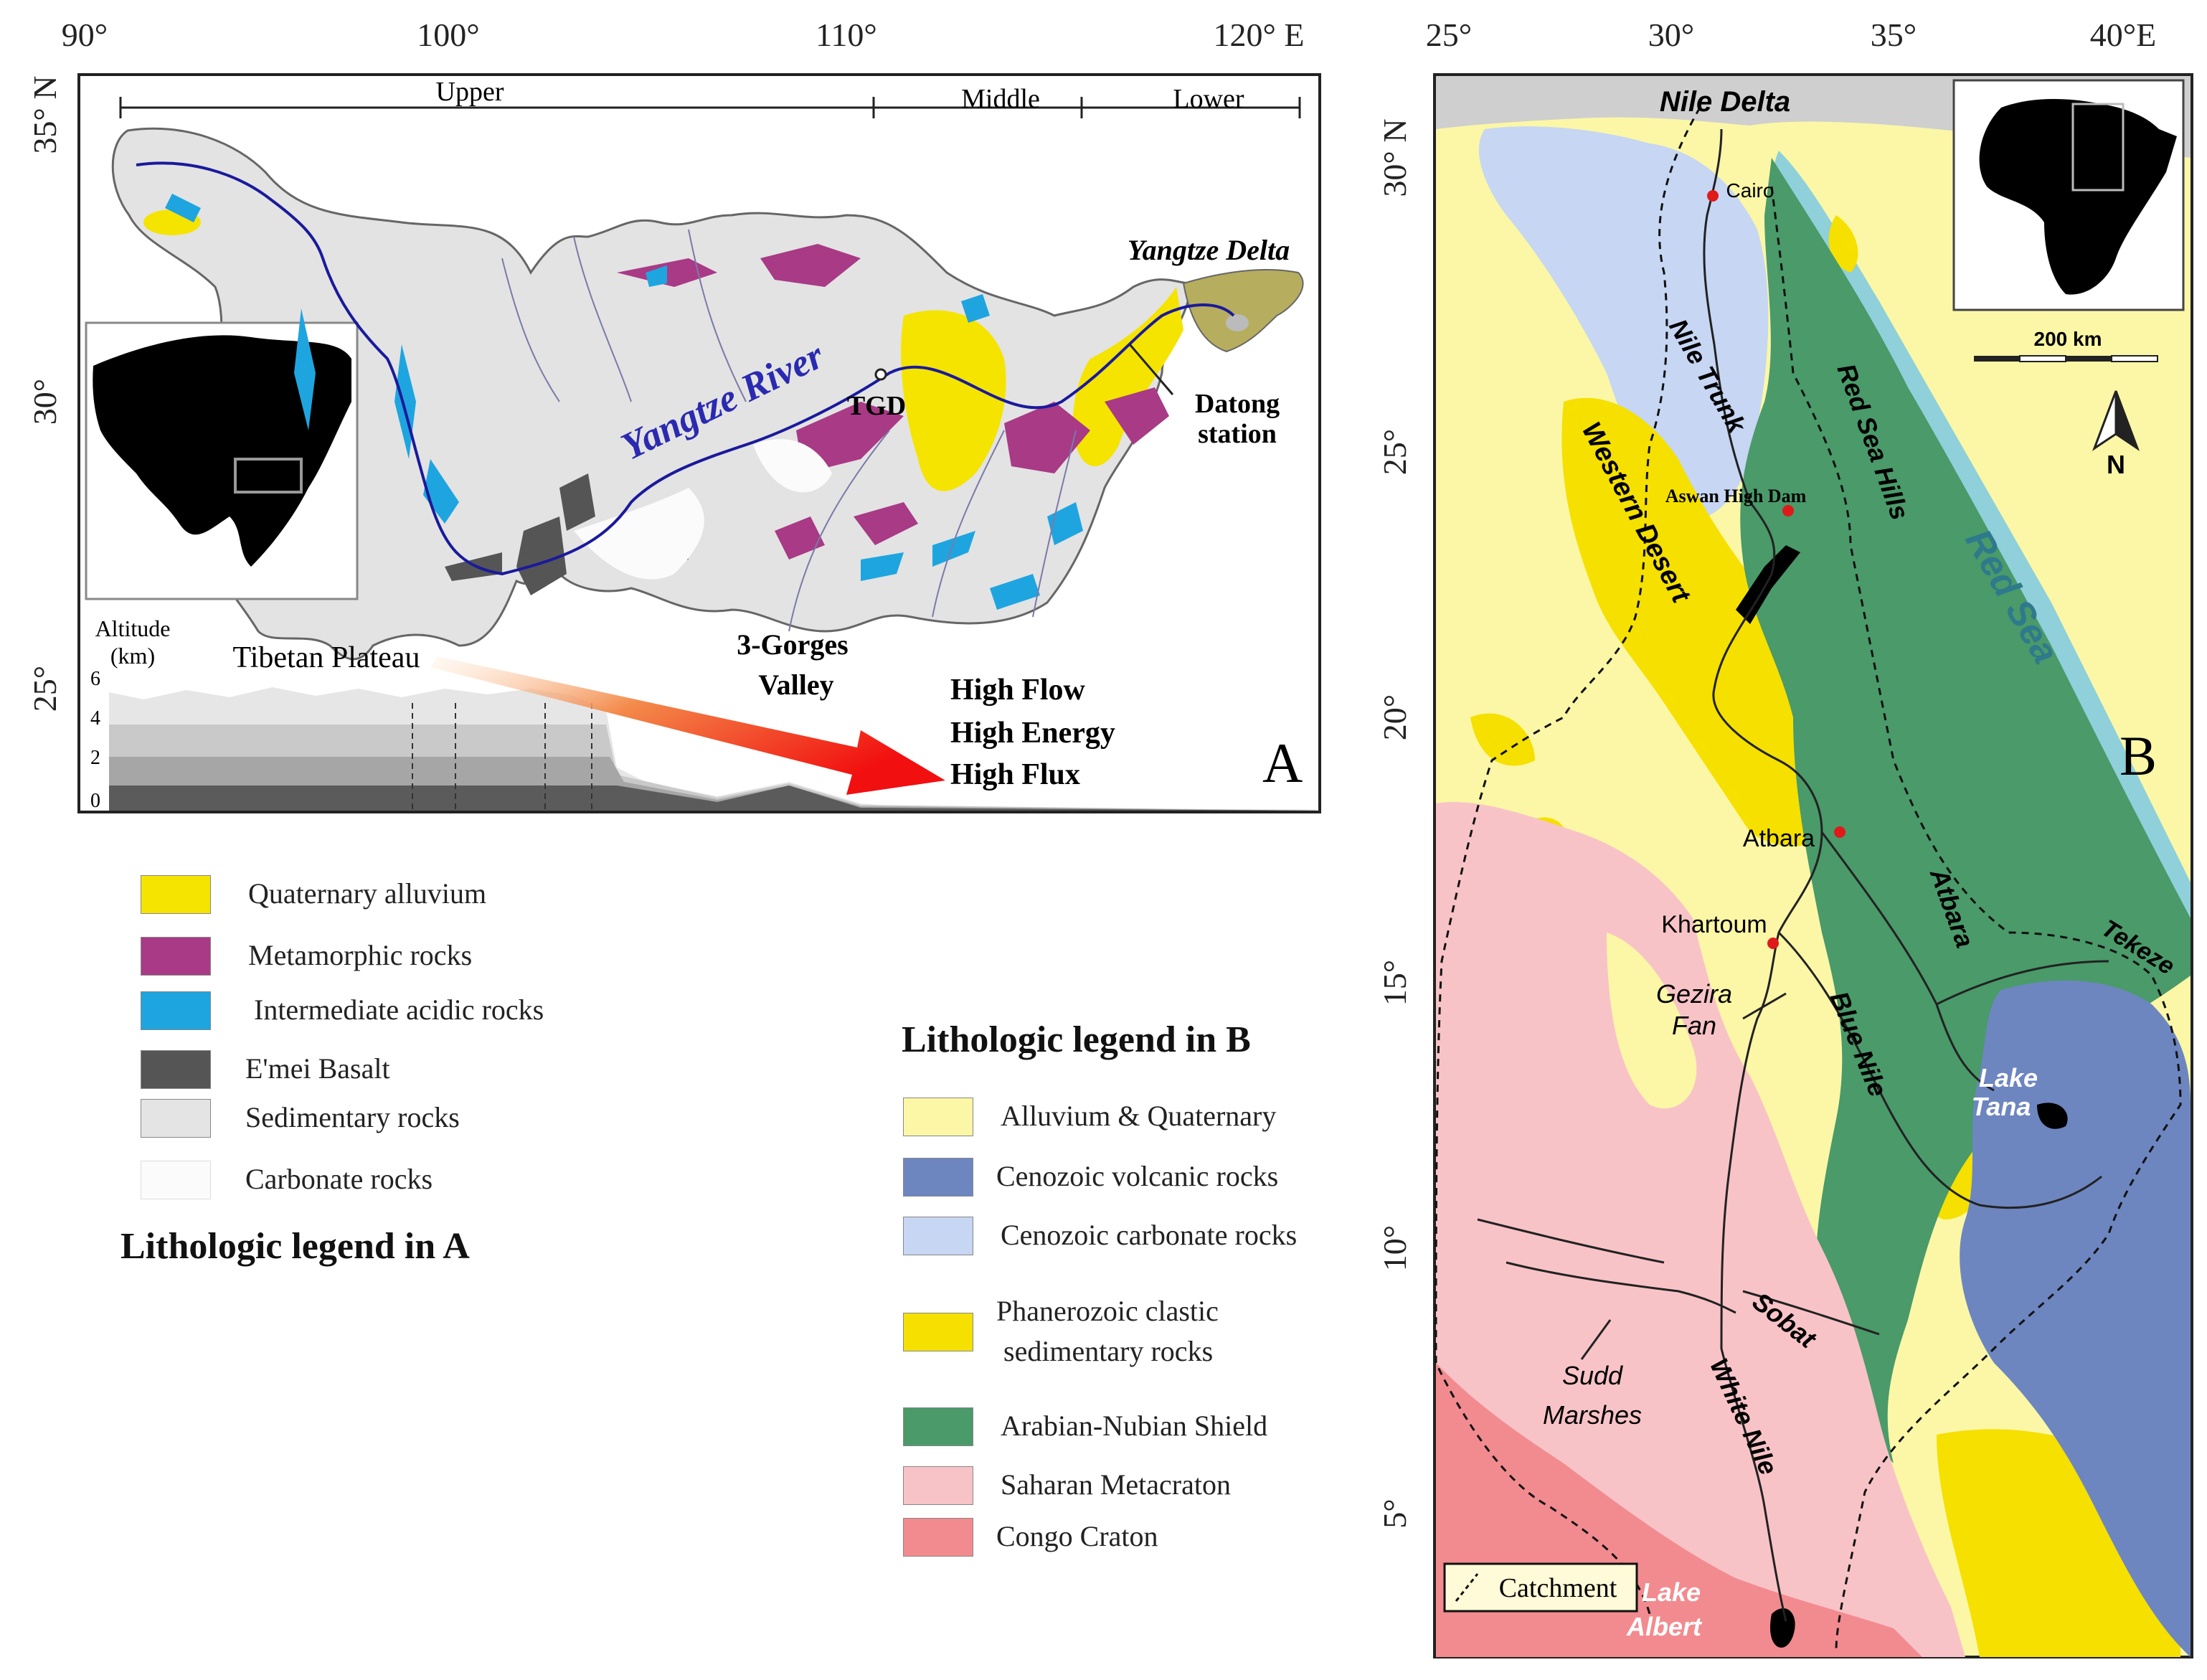  What do you see at coordinates (938, 1117) in the screenshot?
I see `legend-b-swatch-alluvium` at bounding box center [938, 1117].